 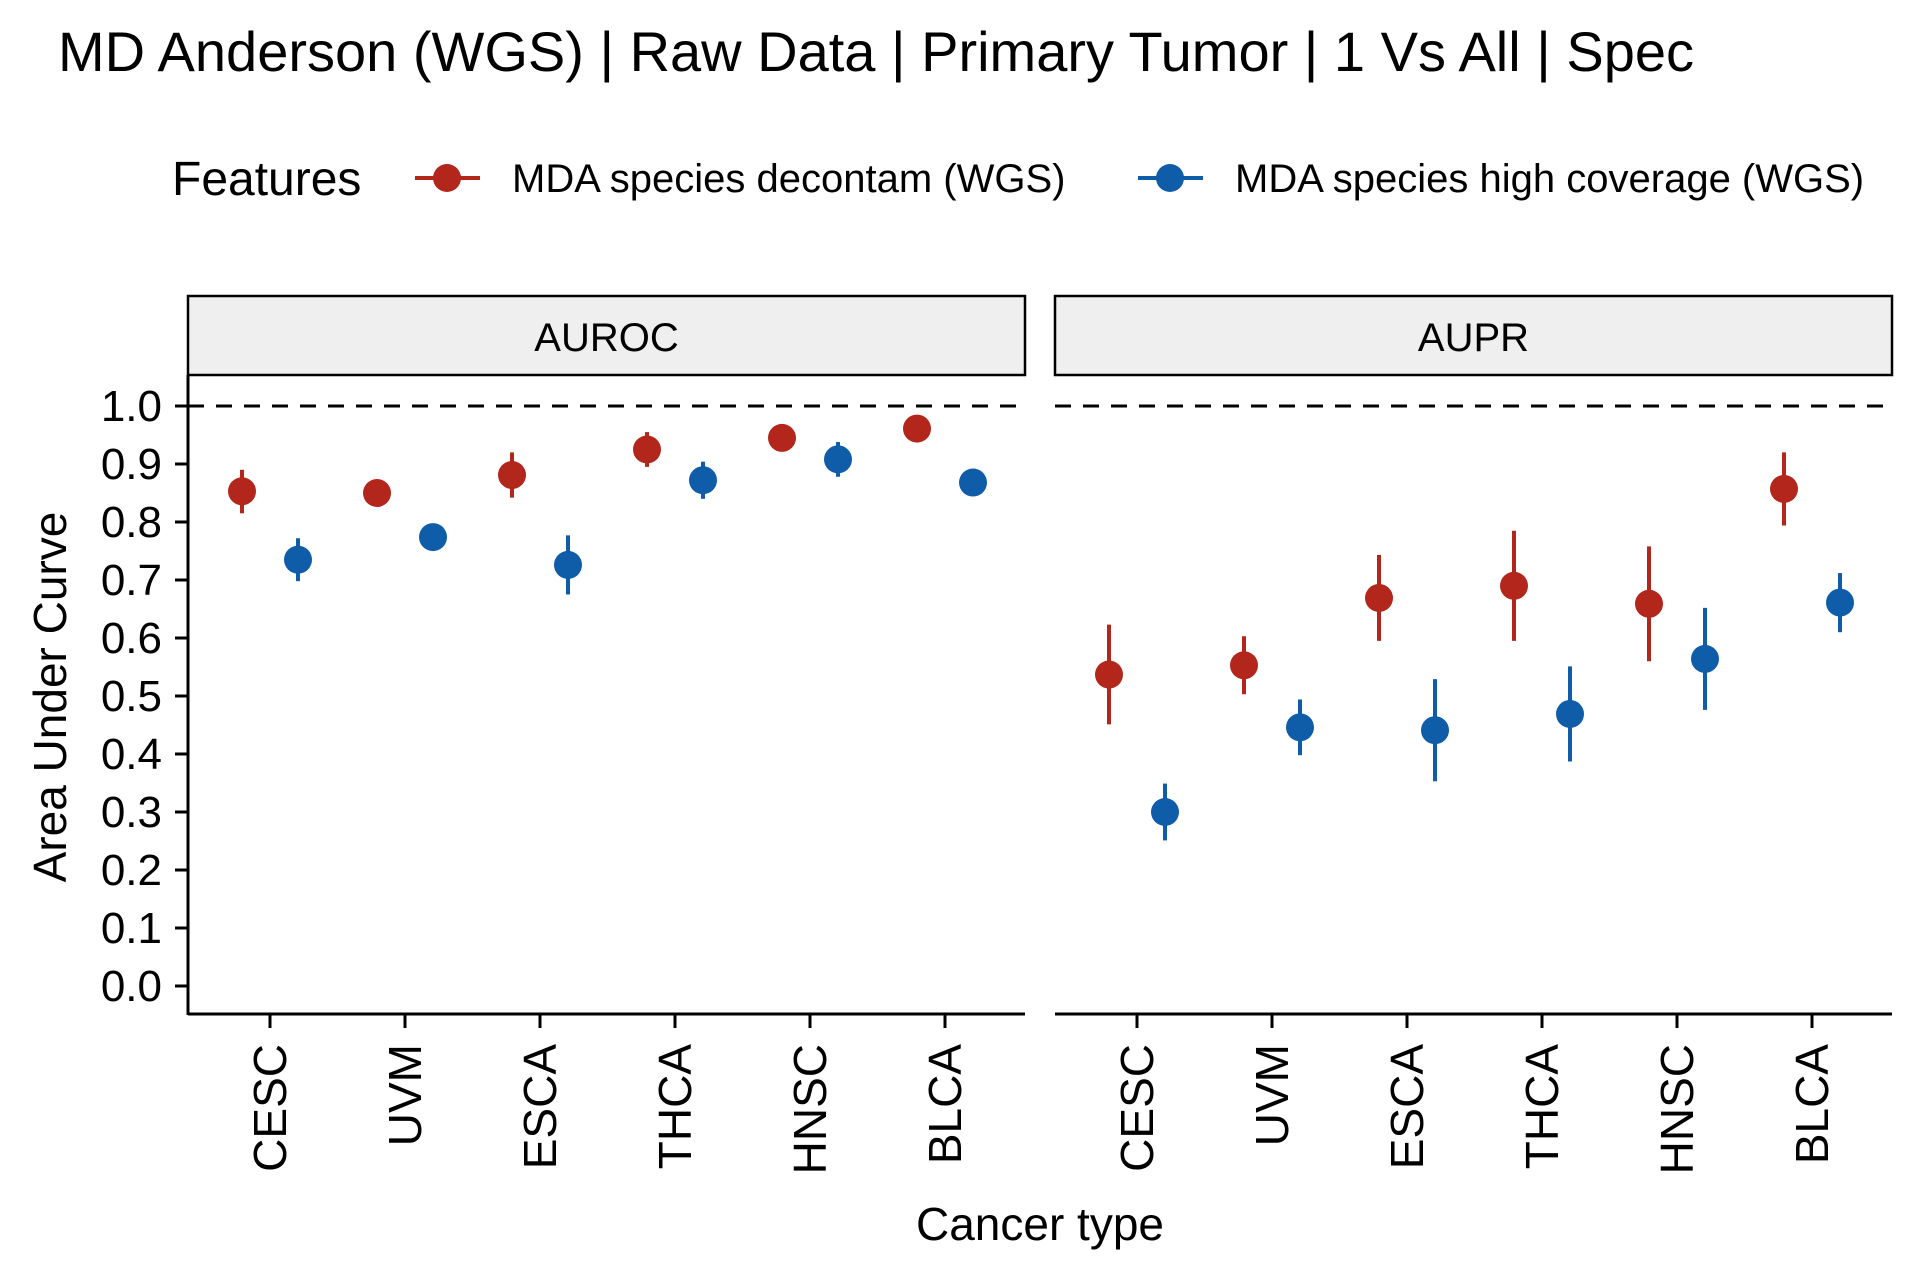 I want to click on legend-swatch-dot-high-coverage, so click(x=1170, y=178).